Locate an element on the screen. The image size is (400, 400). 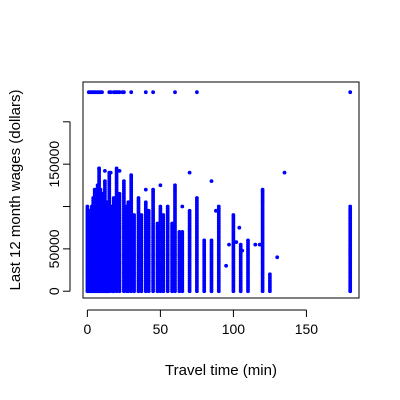
y-tick-label: 150000 is located at coordinates (54, 164).